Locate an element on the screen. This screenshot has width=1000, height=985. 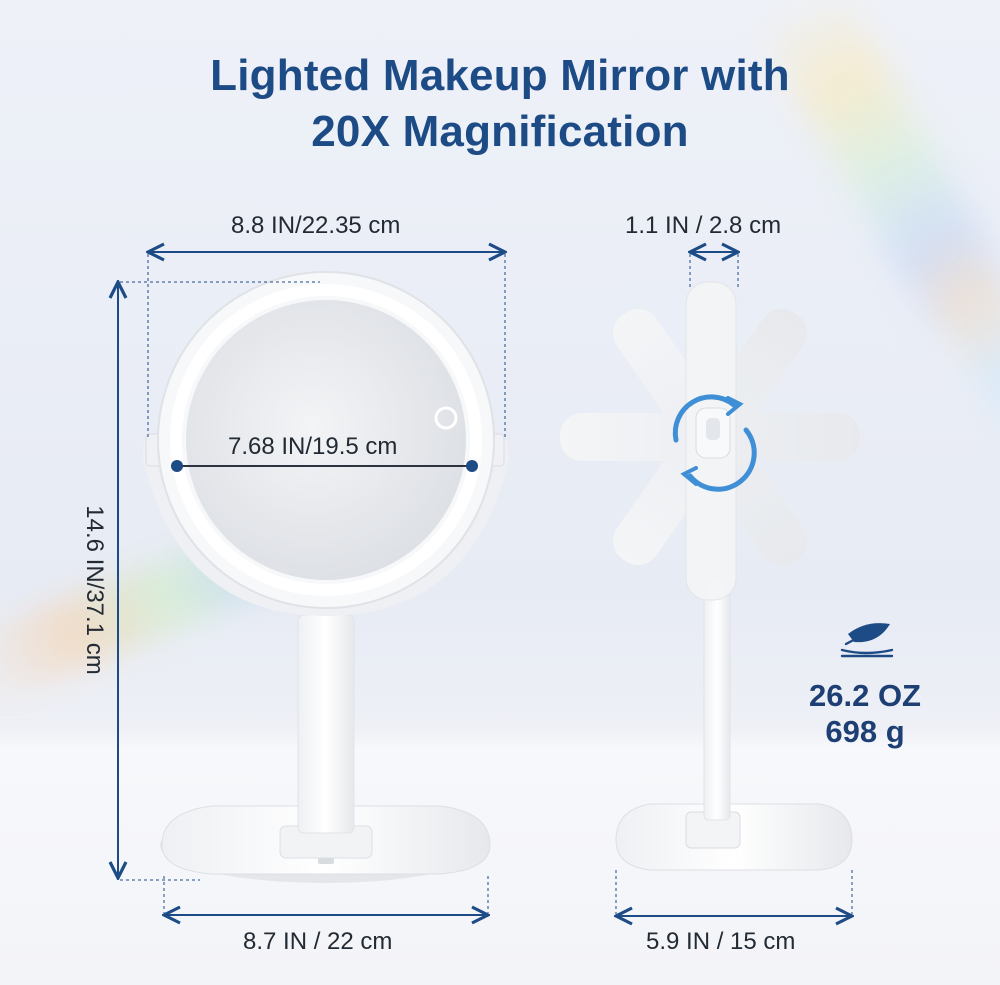
feather-scale-icon is located at coordinates (867, 640).